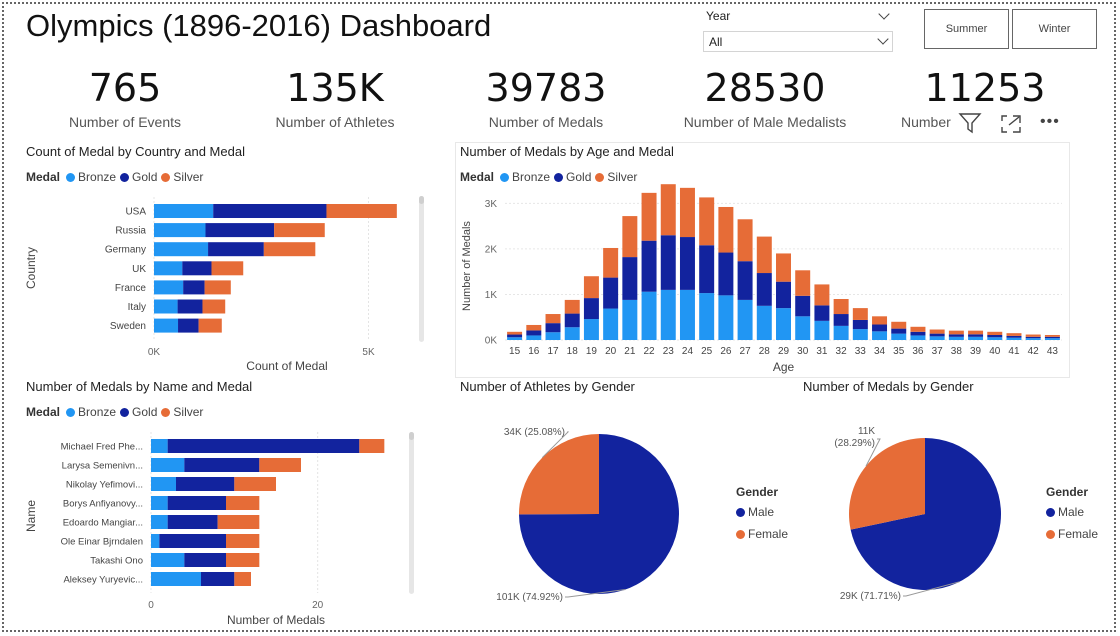 The height and width of the screenshot is (636, 1120). Describe the element at coordinates (938, 351) in the screenshot. I see `x-tick-label: 37` at that location.